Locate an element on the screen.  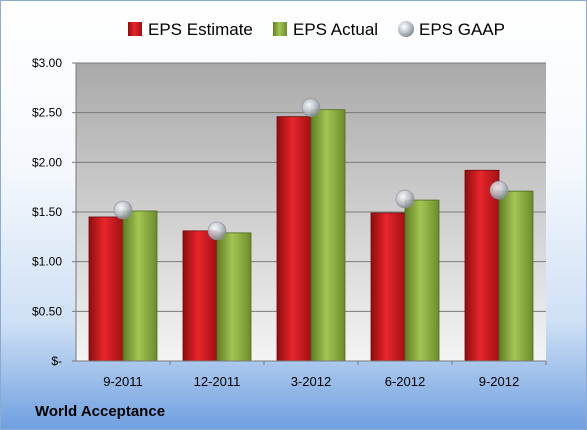
legend-label: EPS Actual is located at coordinates (335, 29).